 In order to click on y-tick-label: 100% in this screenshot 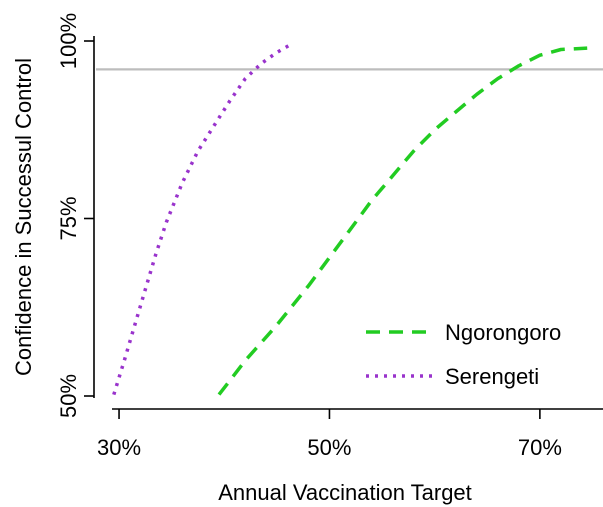, I will do `click(68, 41)`.